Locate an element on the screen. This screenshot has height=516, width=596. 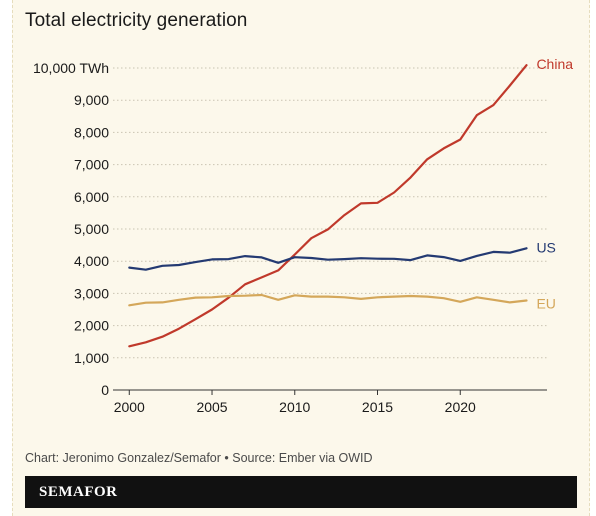
brand-footer: SEMAFOR is located at coordinates (301, 492).